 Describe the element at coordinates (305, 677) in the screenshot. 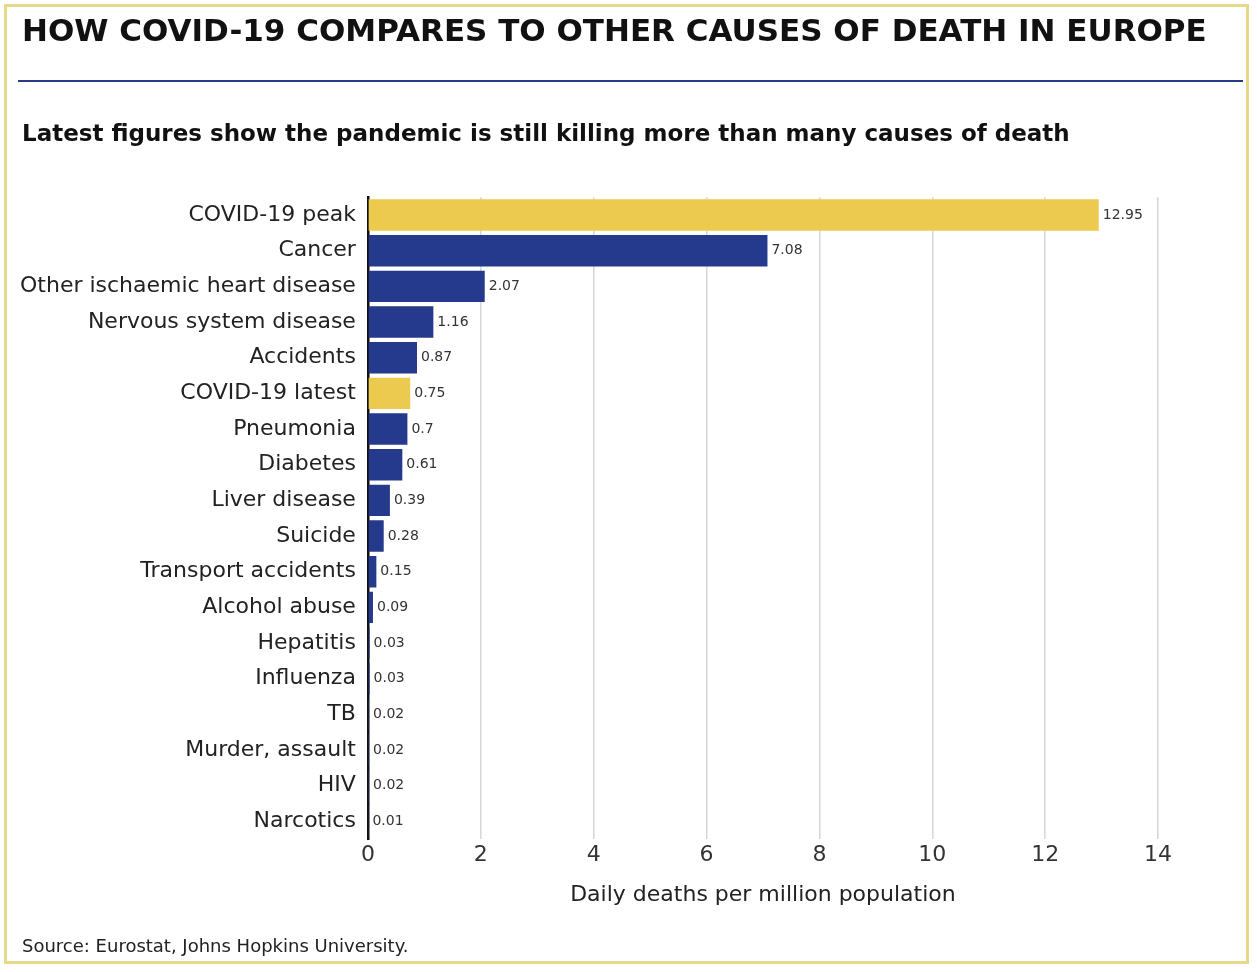

I see `y-tick-label: Influenza` at that location.